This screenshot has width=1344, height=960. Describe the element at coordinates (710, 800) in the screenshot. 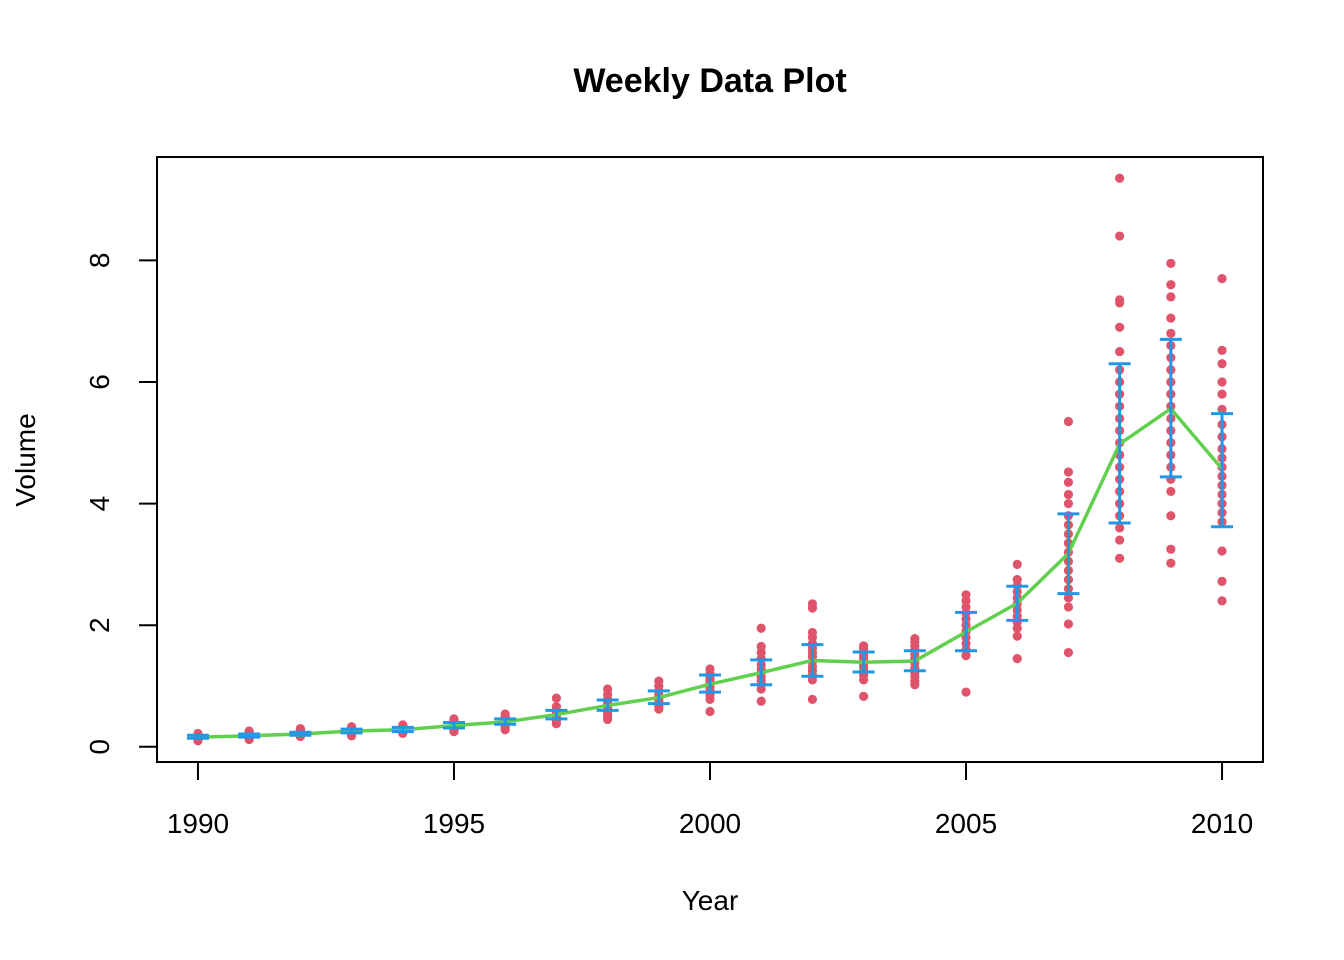

I see `x-axis: 1990 1995 2000 2005 2010` at that location.